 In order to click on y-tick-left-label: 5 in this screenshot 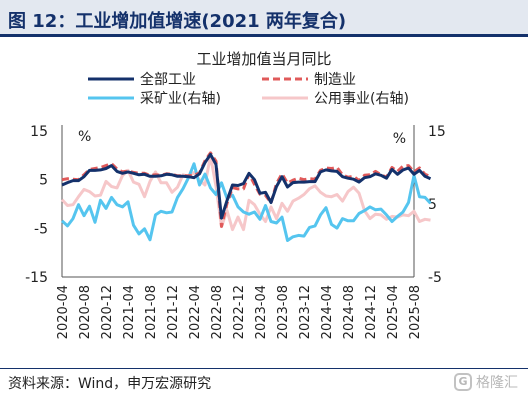, I will do `click(43, 181)`.